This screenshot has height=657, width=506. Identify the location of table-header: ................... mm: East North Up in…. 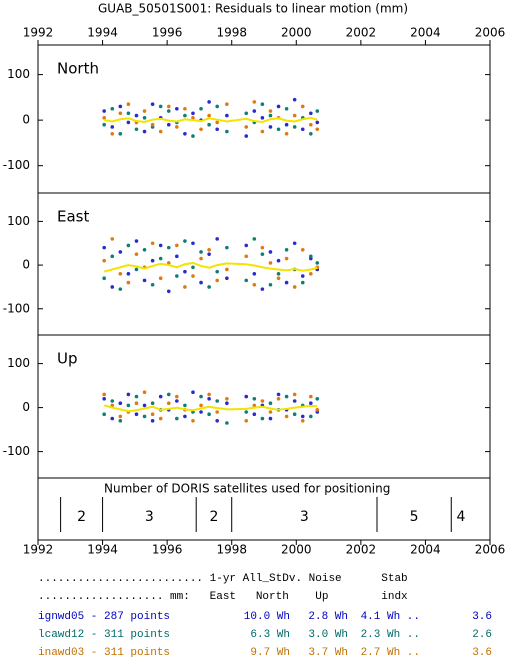
(223, 597).